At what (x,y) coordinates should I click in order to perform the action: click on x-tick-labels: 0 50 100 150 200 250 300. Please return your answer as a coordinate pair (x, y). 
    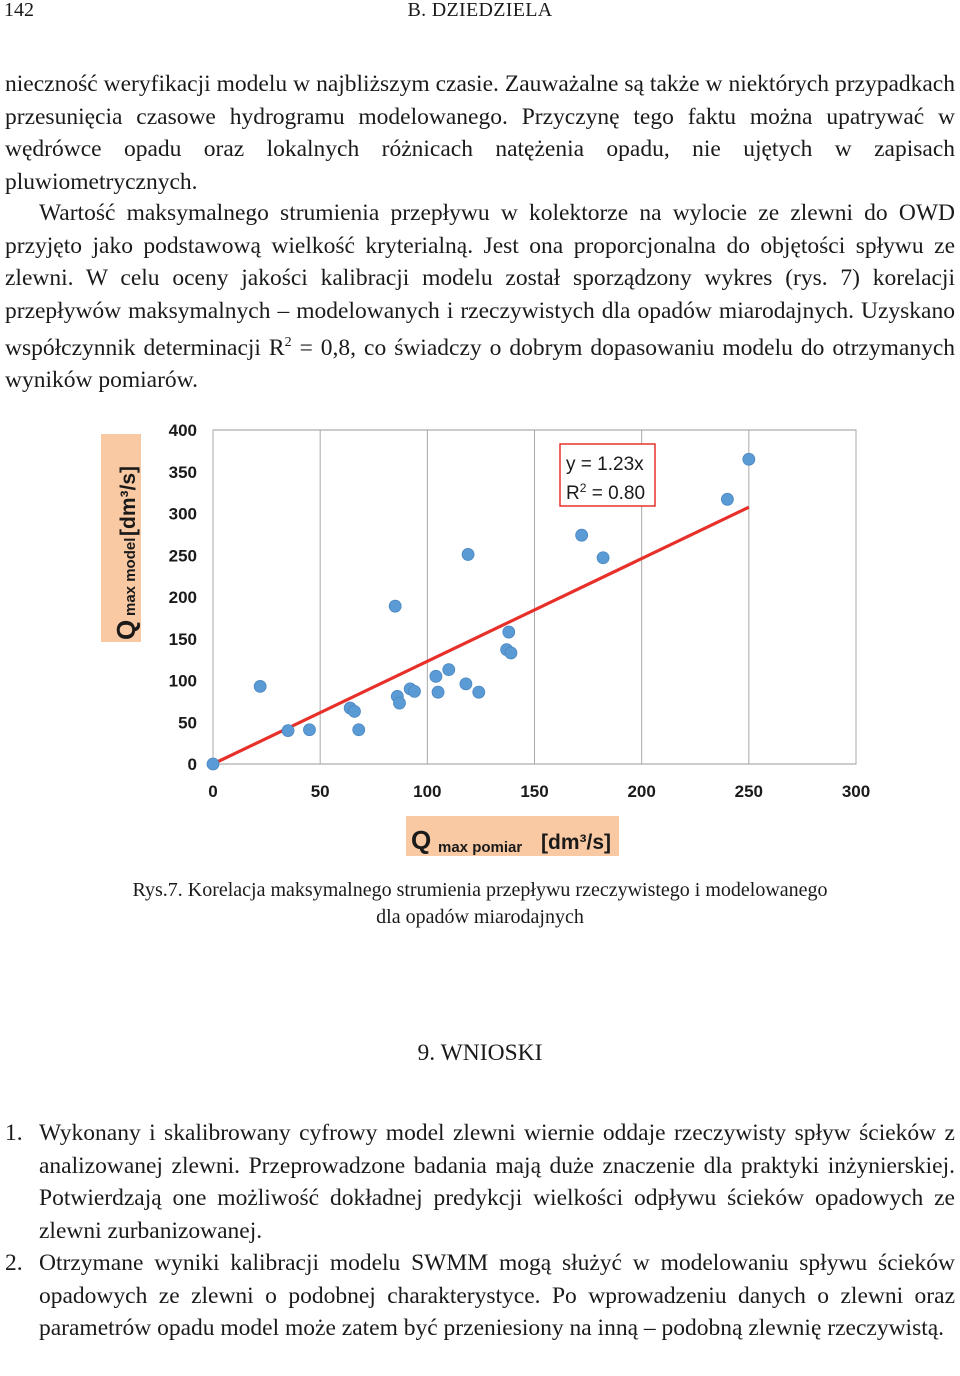
    Looking at the image, I should click on (539, 791).